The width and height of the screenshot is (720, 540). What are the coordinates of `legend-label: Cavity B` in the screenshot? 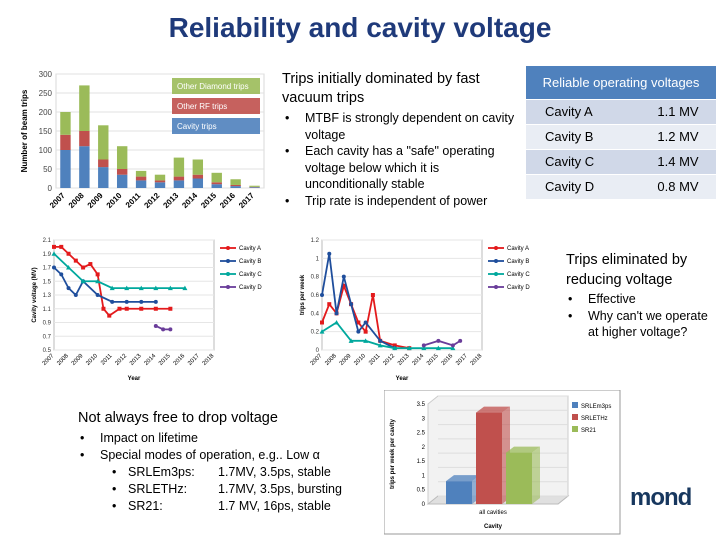 It's located at (518, 262).